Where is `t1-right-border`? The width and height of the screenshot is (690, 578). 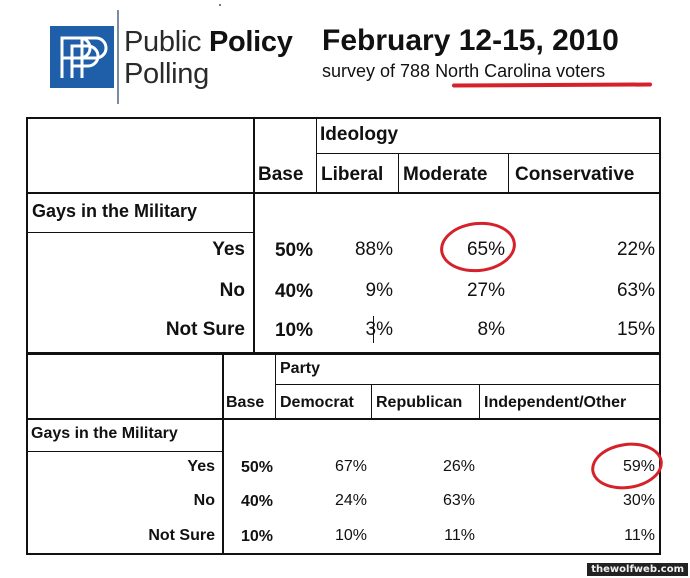
t1-right-border is located at coordinates (660, 235).